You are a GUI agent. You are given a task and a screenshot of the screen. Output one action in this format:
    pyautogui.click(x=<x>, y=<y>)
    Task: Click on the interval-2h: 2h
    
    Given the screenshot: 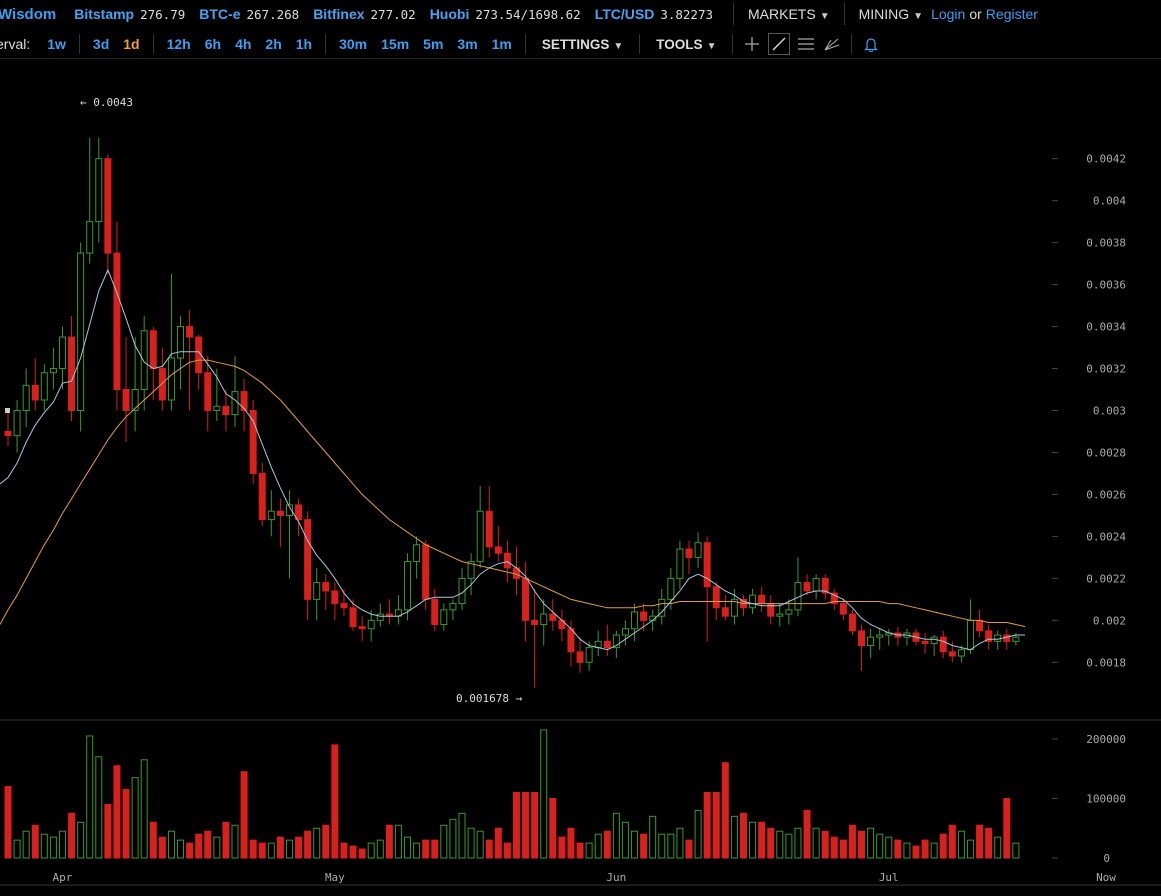 What is the action you would take?
    pyautogui.click(x=273, y=44)
    